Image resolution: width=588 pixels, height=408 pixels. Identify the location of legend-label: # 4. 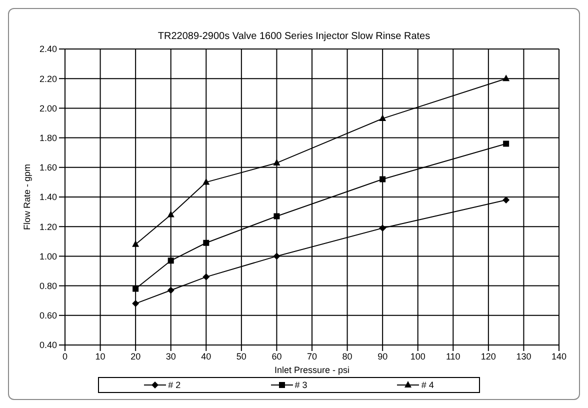
(427, 385).